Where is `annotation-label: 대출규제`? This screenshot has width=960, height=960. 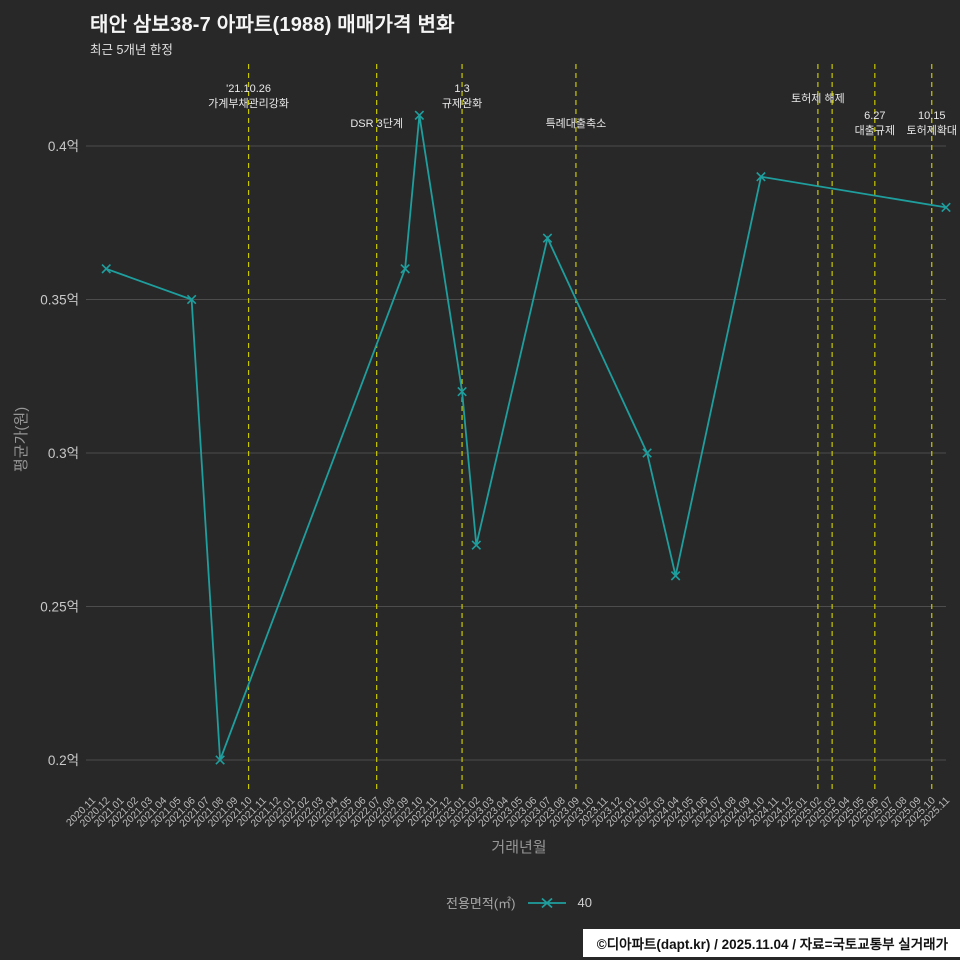
annotation-label: 대출규제 is located at coordinates (875, 130).